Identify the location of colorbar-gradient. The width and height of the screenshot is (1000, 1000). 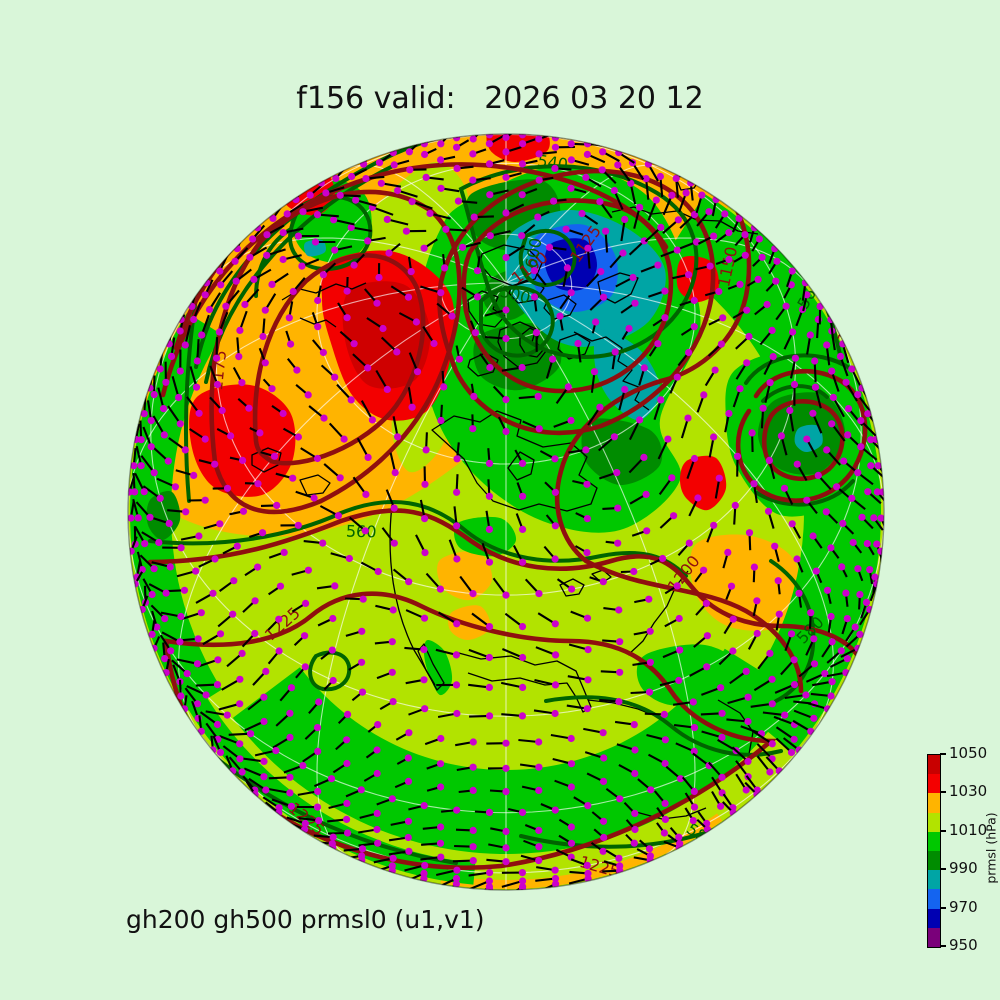
(934, 851).